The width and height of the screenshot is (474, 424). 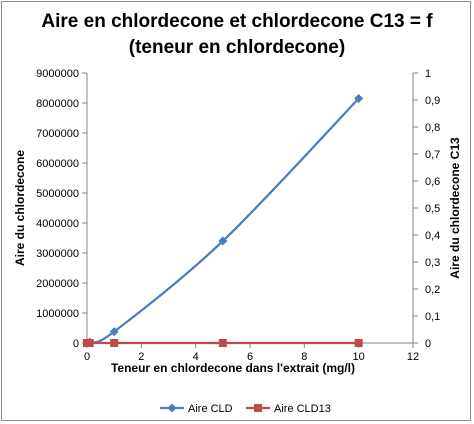 I want to click on legend-label: Aire CLD13, so click(x=302, y=409).